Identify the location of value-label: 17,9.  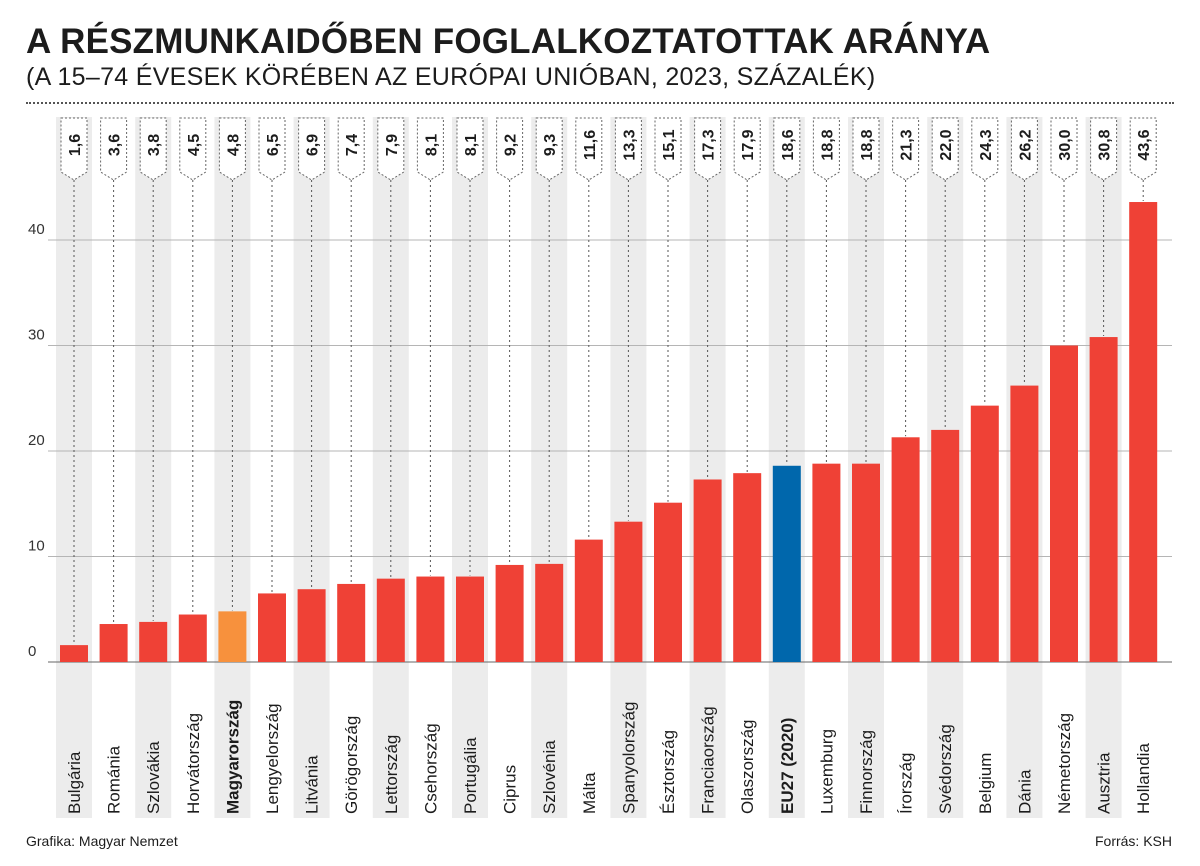
(748, 144).